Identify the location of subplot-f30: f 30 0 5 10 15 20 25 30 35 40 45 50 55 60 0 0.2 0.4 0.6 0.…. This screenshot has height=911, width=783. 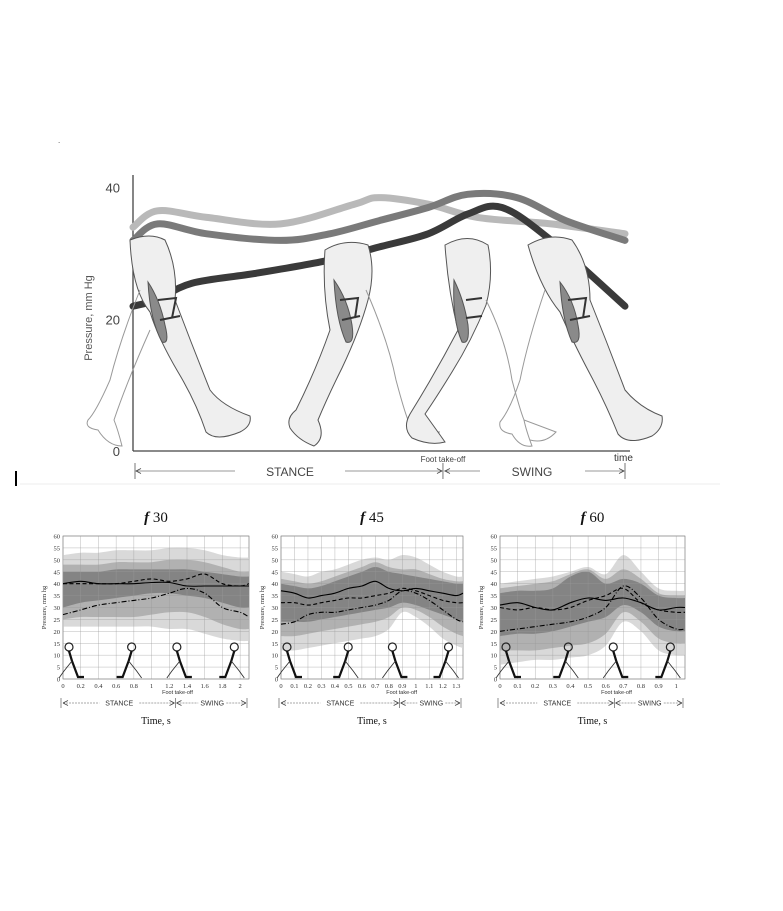
(145, 618).